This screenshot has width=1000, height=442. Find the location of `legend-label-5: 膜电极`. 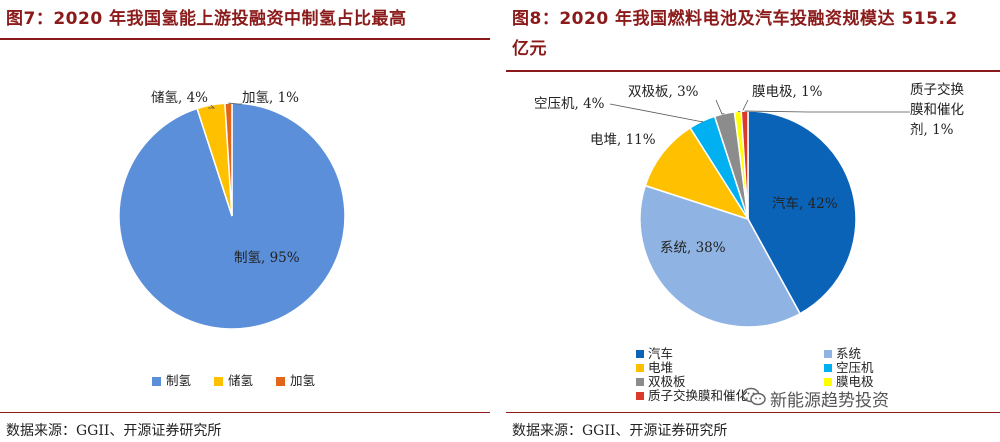

legend-label-5: 膜电极 is located at coordinates (855, 381).